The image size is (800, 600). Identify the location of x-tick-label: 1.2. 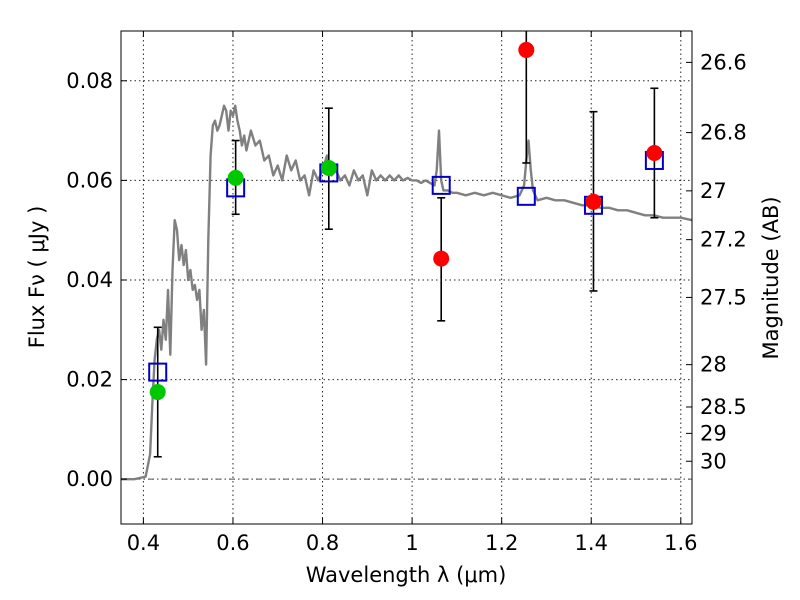
(501, 543).